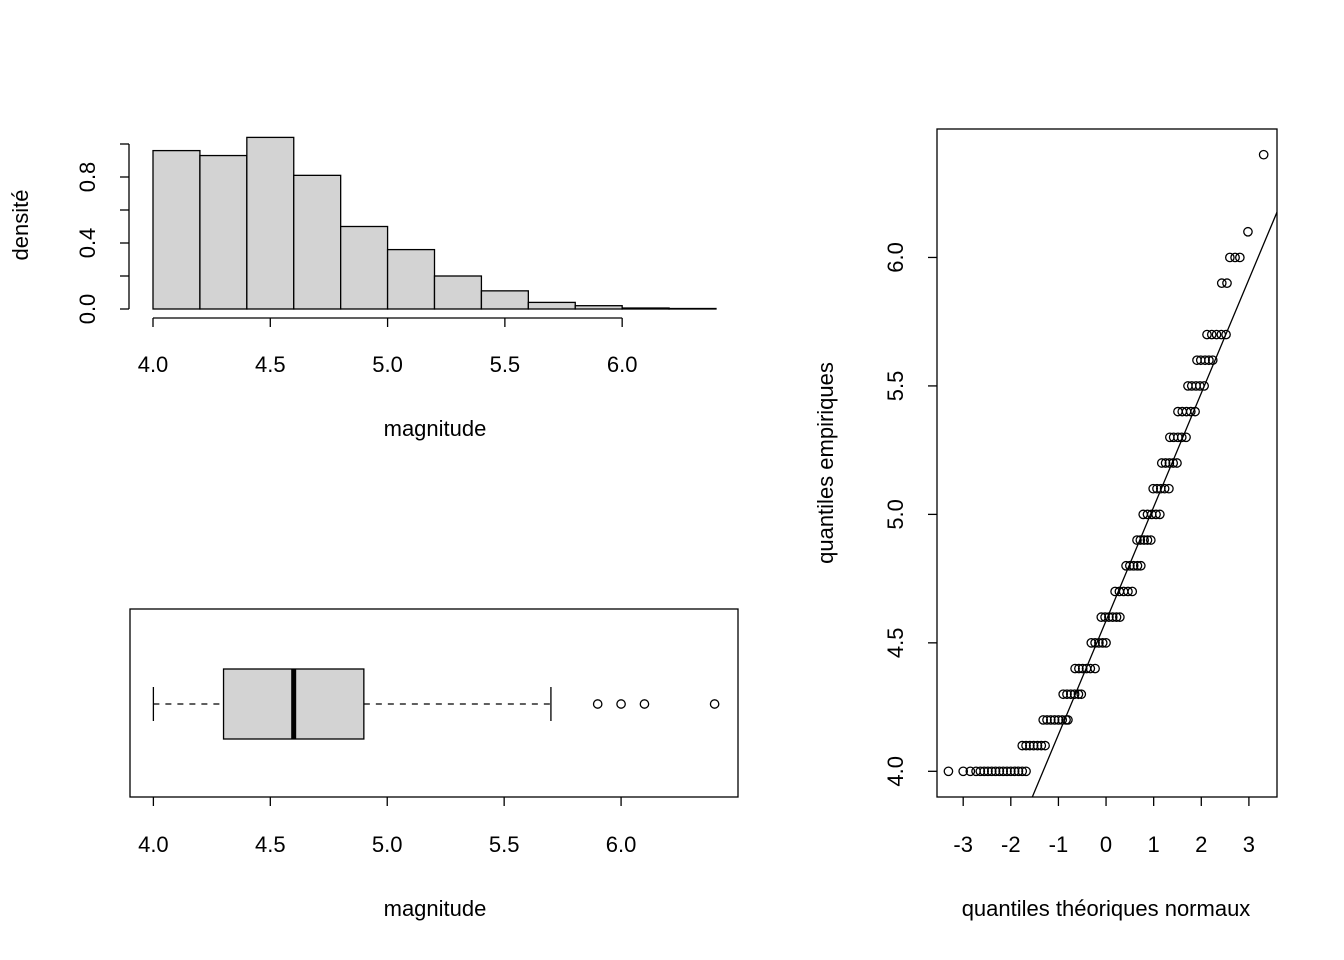 This screenshot has height=960, width=1344. Describe the element at coordinates (895, 257) in the screenshot. I see `y-tick-label: 6.0` at that location.